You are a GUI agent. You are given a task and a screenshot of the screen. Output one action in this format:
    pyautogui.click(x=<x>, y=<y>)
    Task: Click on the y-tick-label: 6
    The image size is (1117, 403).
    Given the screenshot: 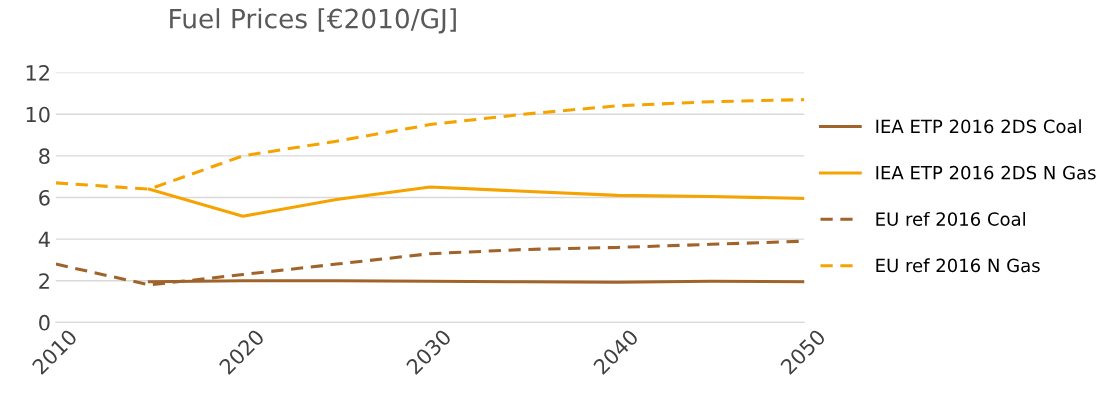 What is the action you would take?
    pyautogui.click(x=44, y=197)
    